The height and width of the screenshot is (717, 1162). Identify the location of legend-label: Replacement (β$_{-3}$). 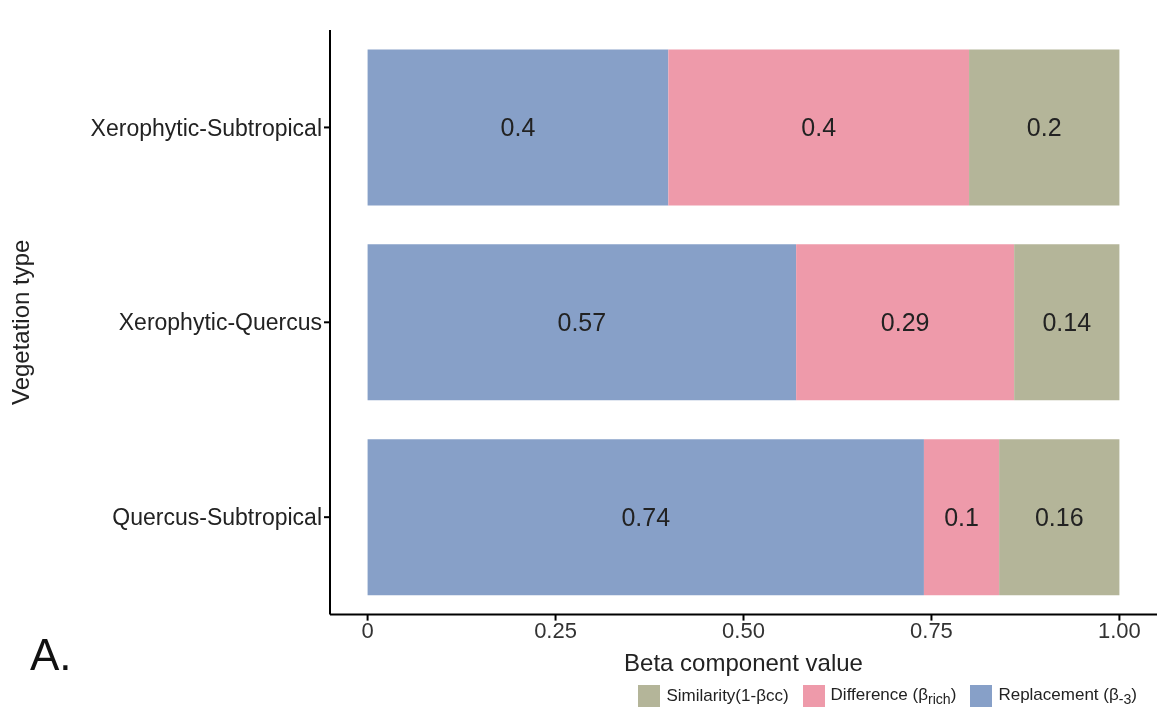
(1067, 695).